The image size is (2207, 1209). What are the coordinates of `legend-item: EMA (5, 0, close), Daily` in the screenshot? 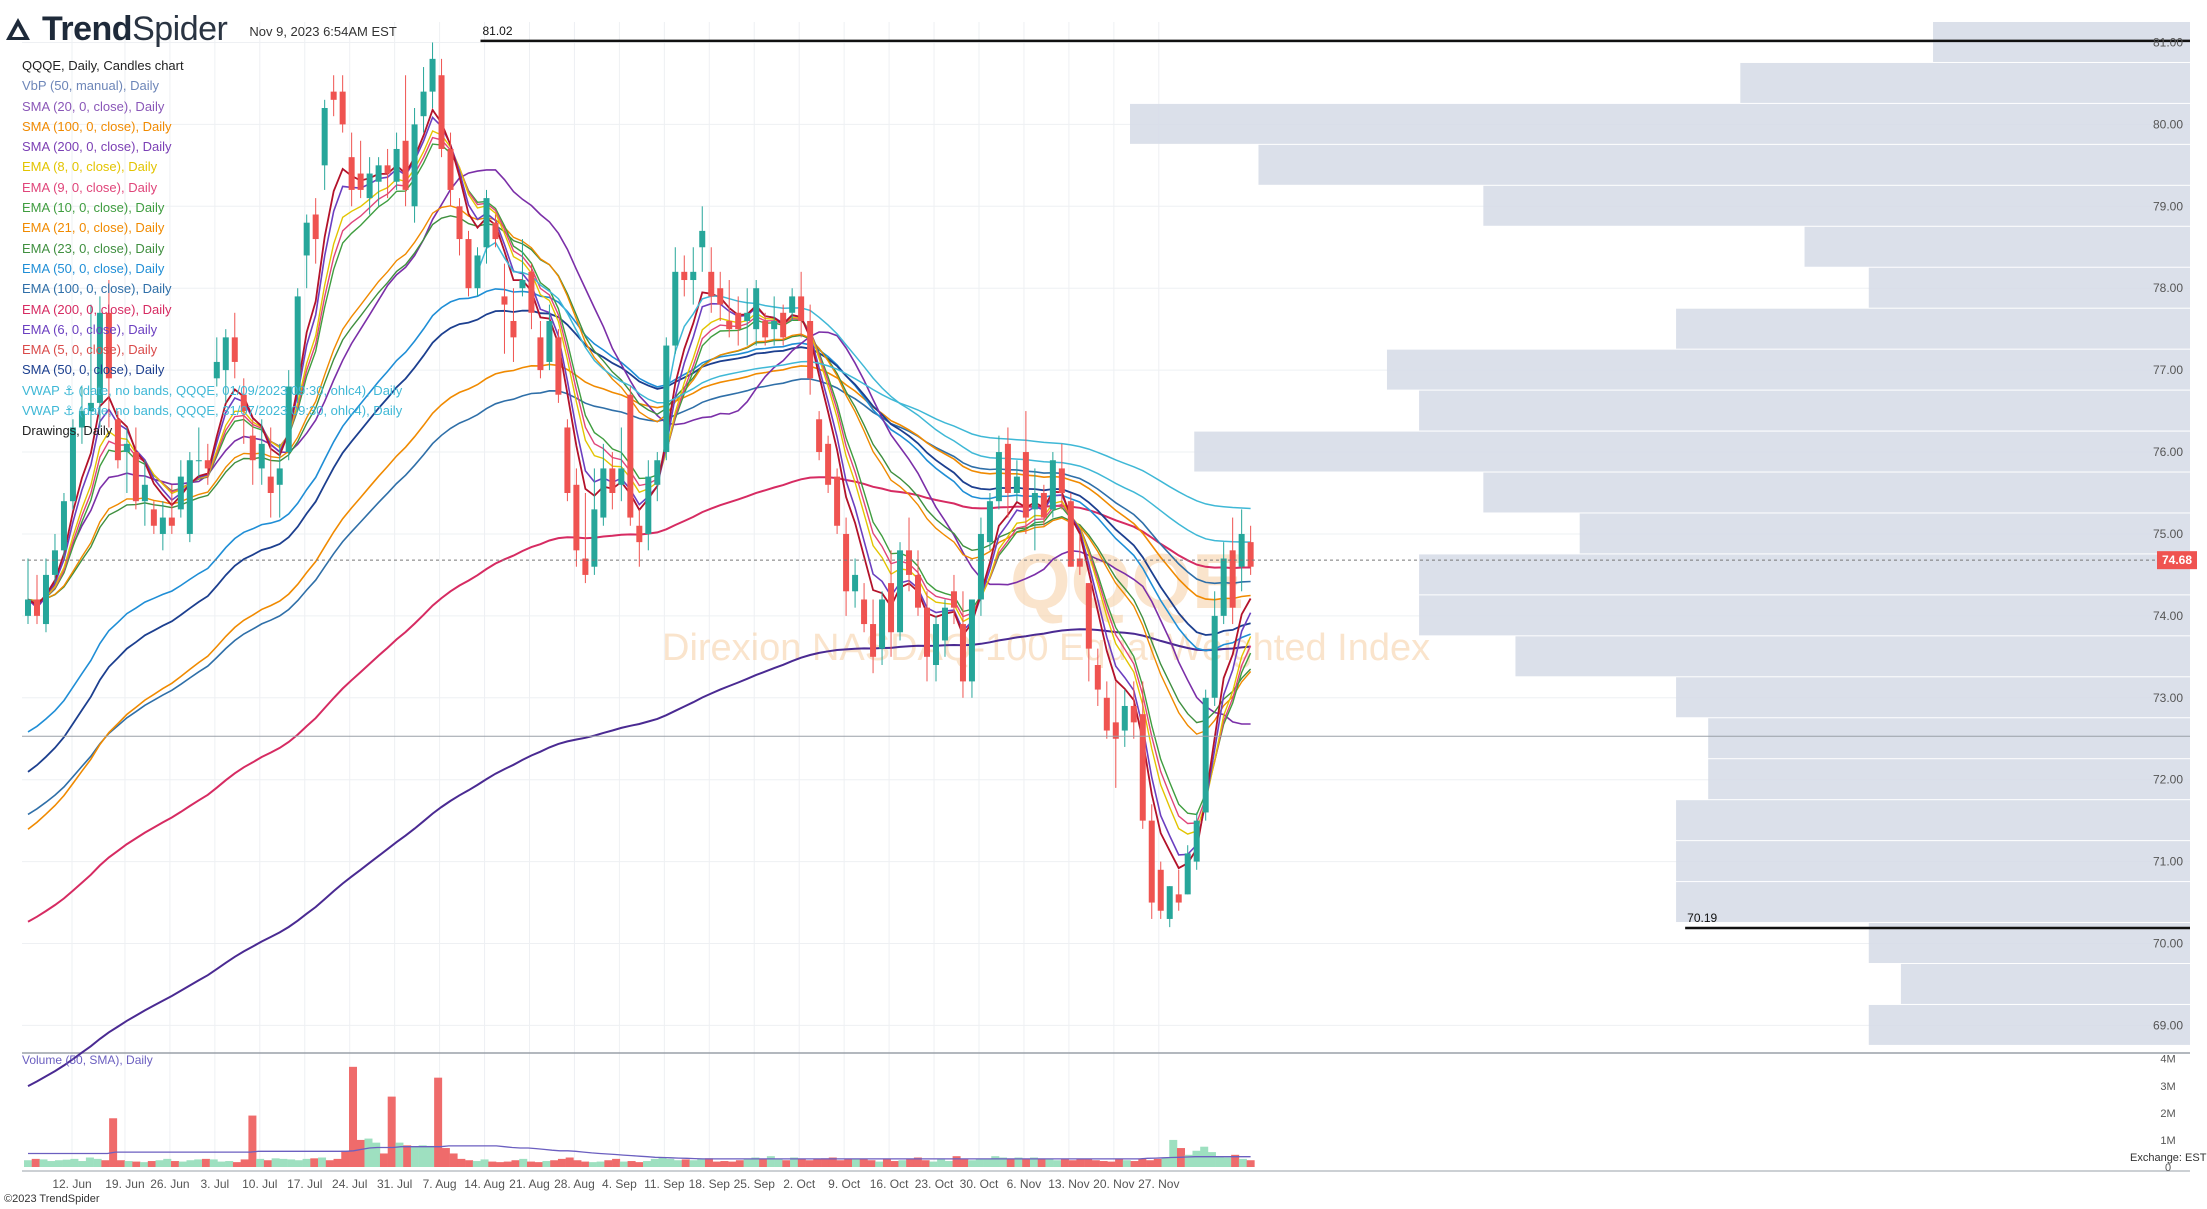 It's located at (90, 350).